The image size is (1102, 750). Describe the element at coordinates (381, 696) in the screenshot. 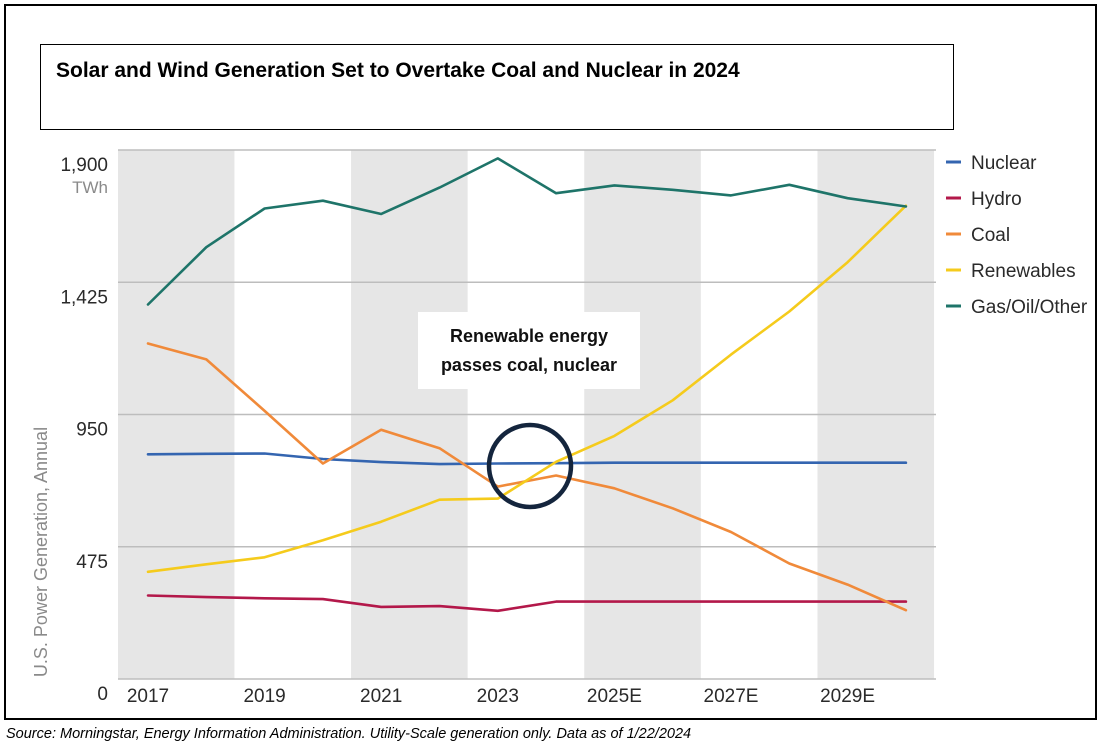

I see `x-tick-label: 2021` at that location.